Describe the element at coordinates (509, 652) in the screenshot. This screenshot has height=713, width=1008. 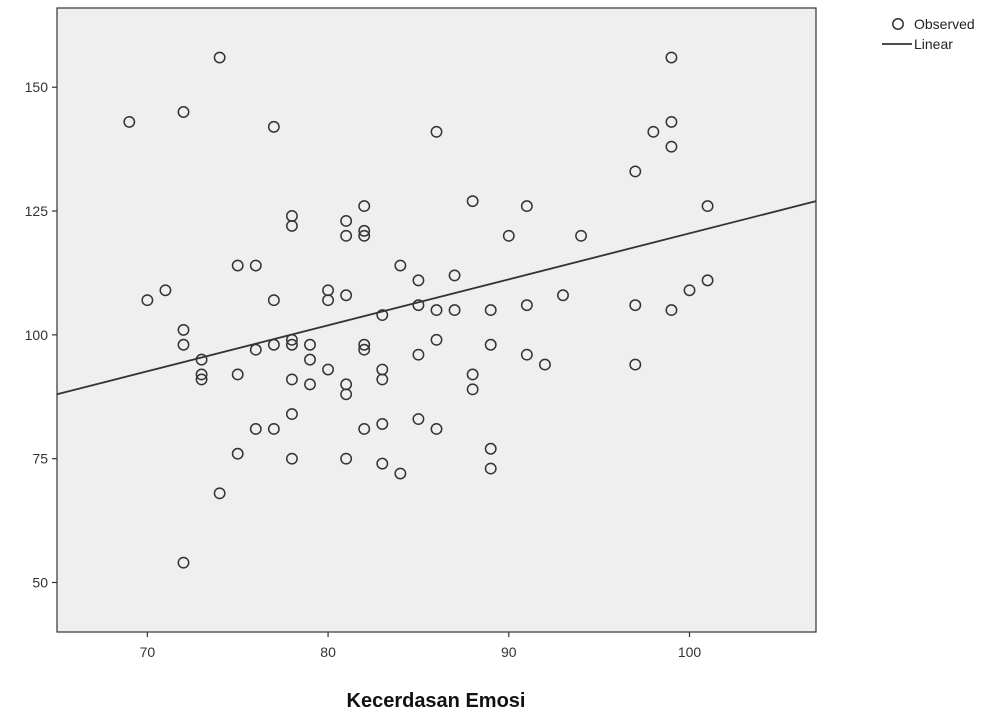
I see `x-tick-label: 90` at that location.